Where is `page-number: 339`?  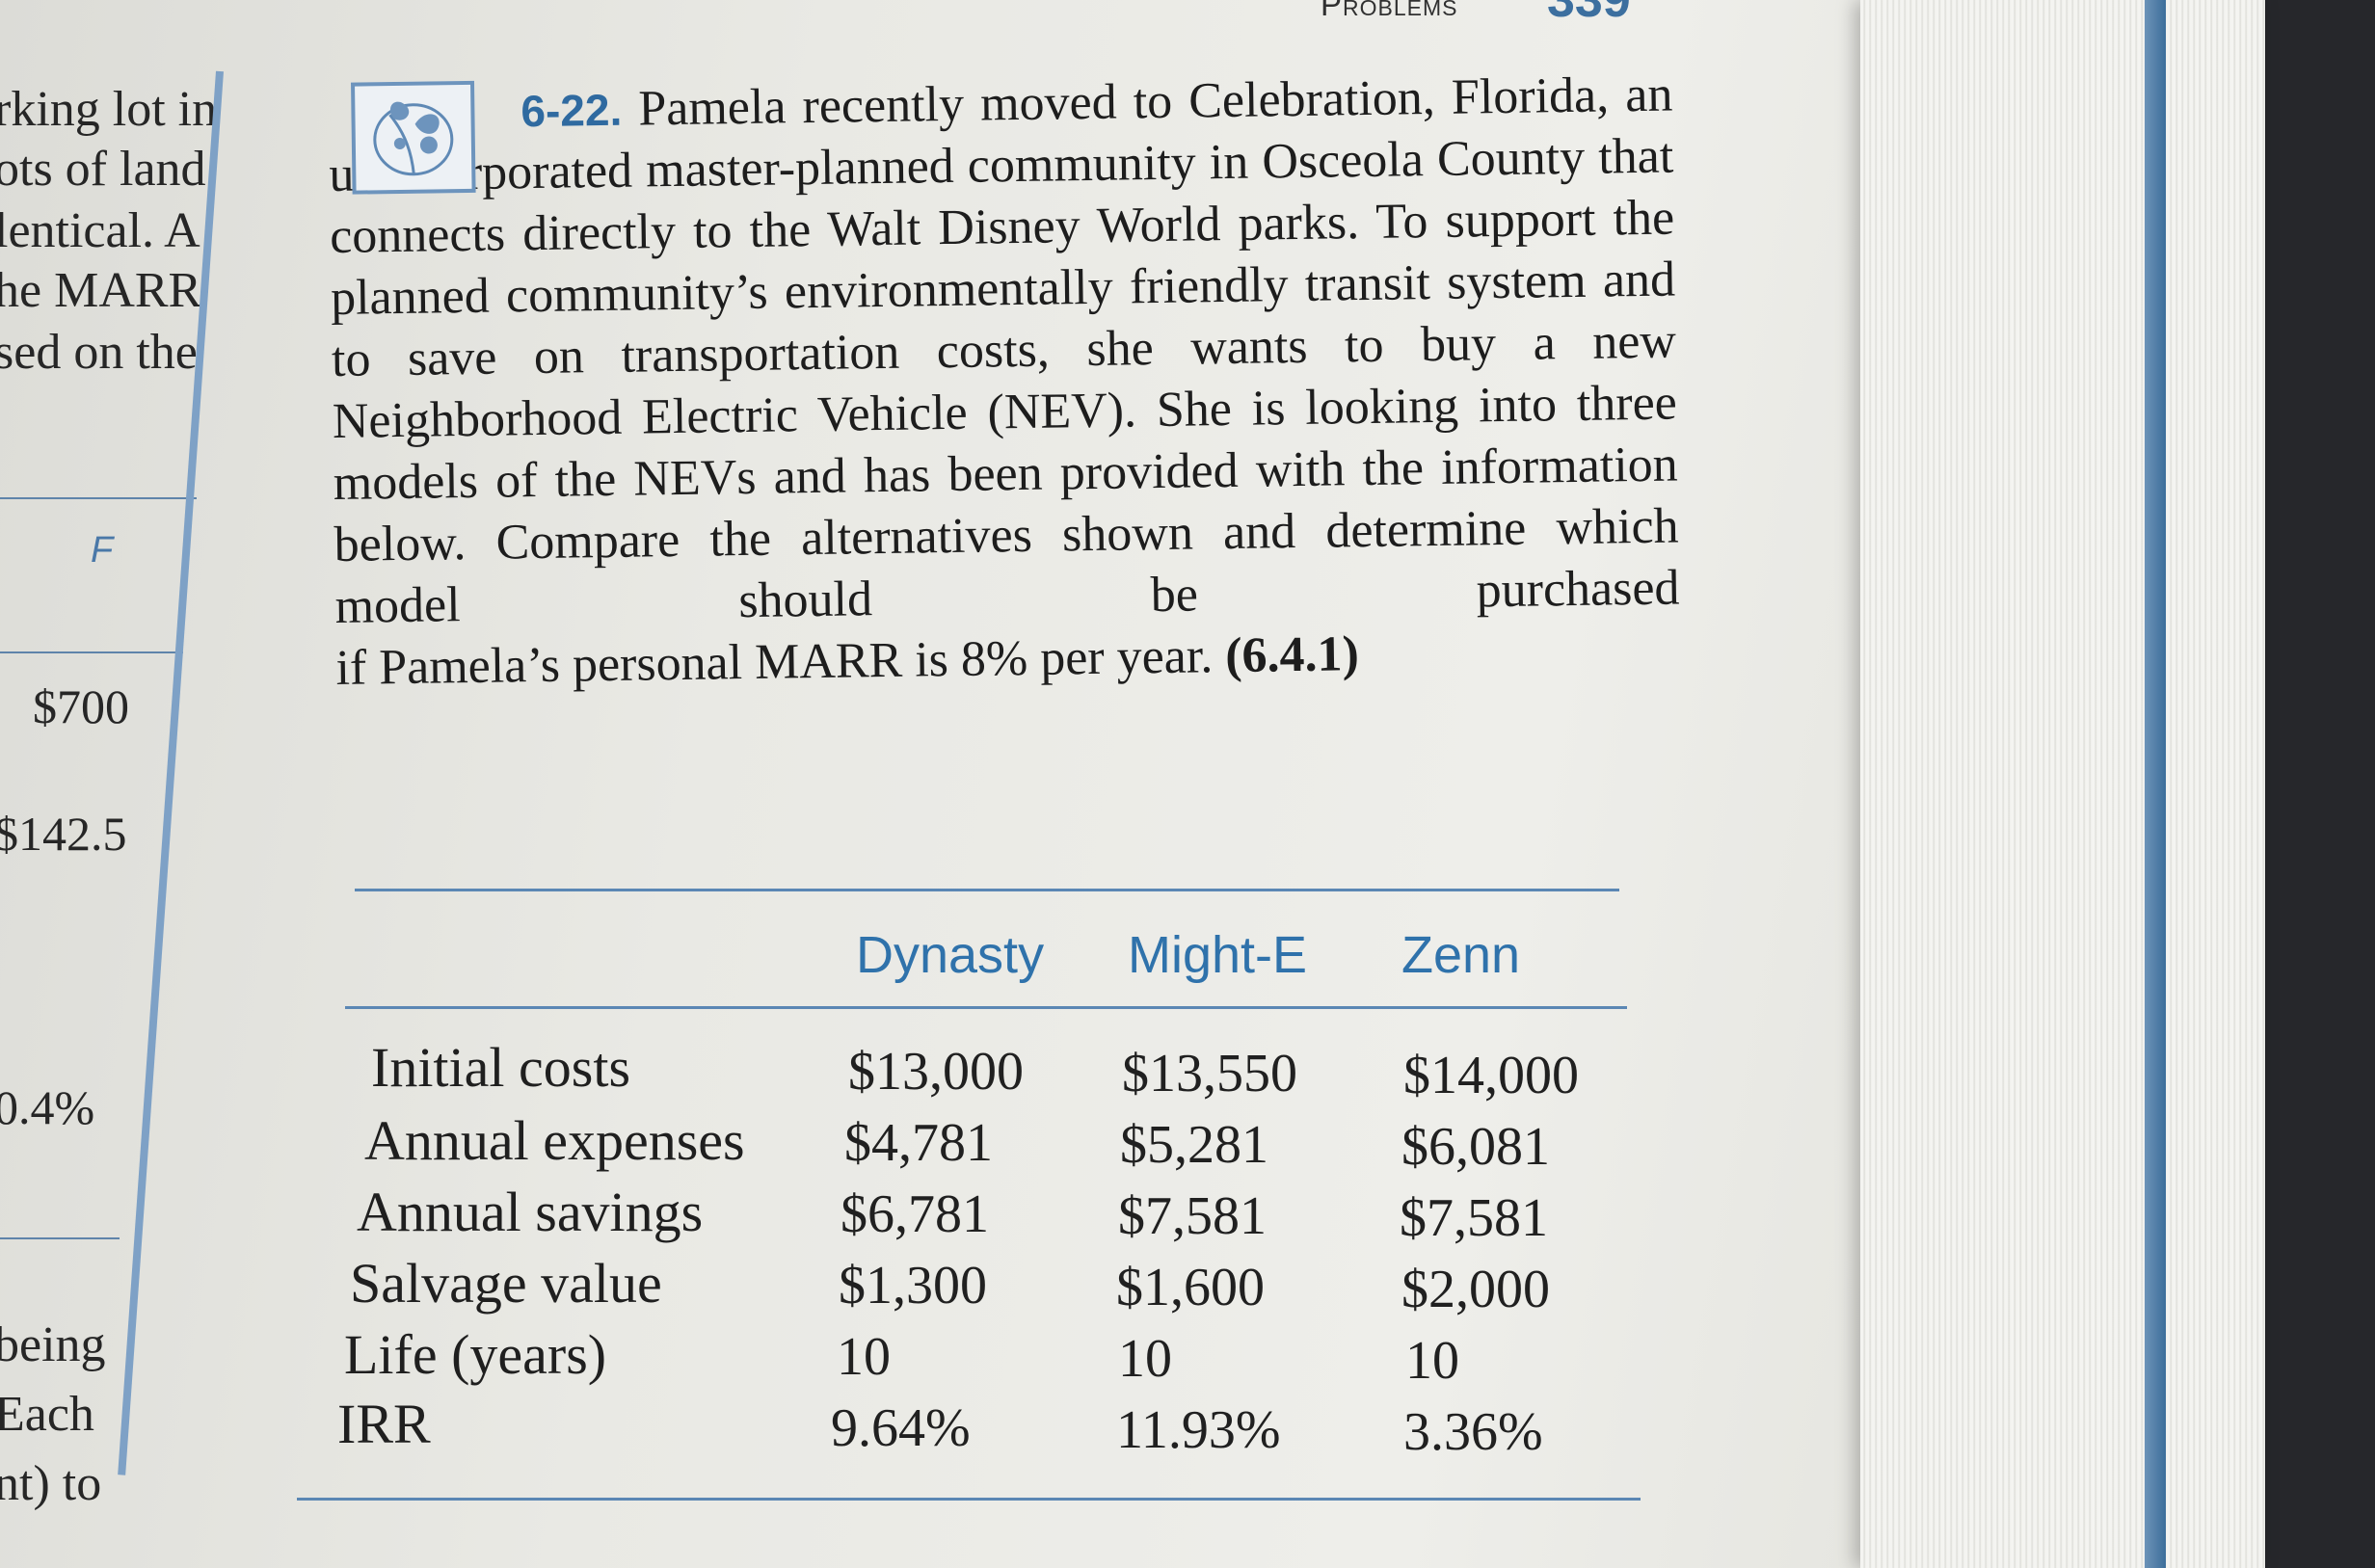
page-number: 339 is located at coordinates (1589, 14).